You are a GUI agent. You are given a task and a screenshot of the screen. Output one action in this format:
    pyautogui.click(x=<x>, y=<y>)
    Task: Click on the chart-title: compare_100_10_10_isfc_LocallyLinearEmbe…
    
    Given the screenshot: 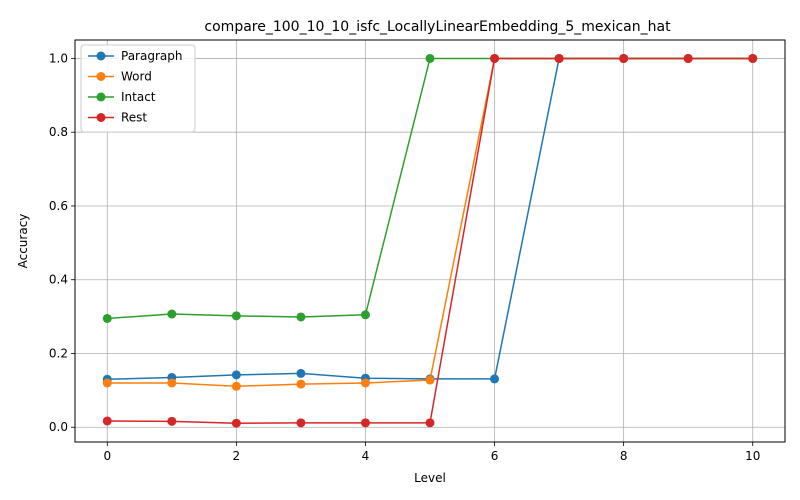 What is the action you would take?
    pyautogui.click(x=437, y=27)
    